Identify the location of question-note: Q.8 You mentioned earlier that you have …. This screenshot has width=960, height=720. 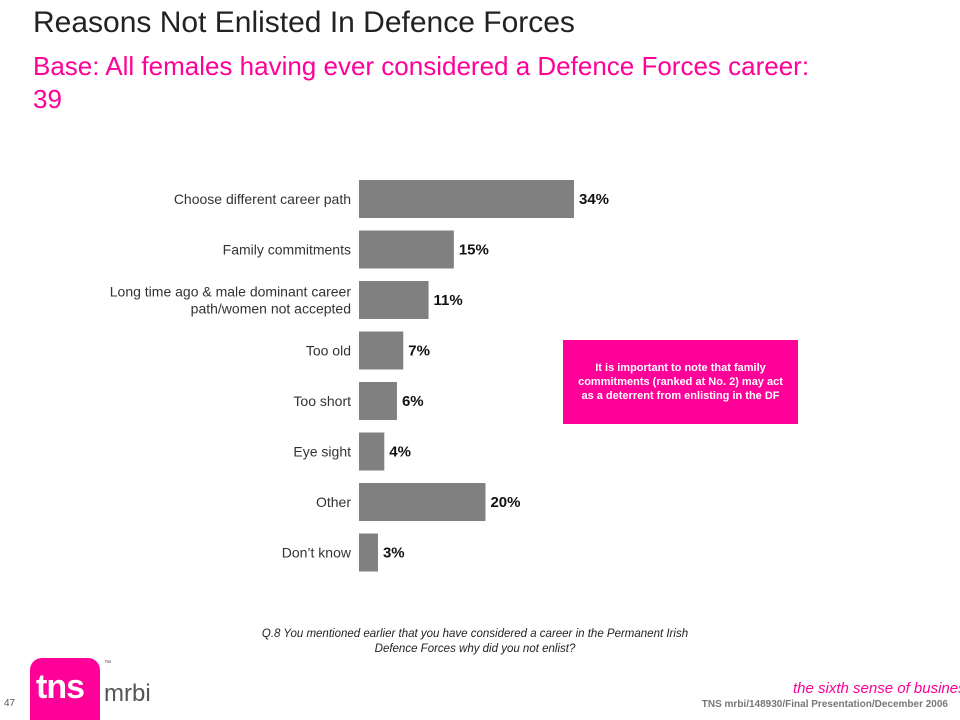
(475, 641).